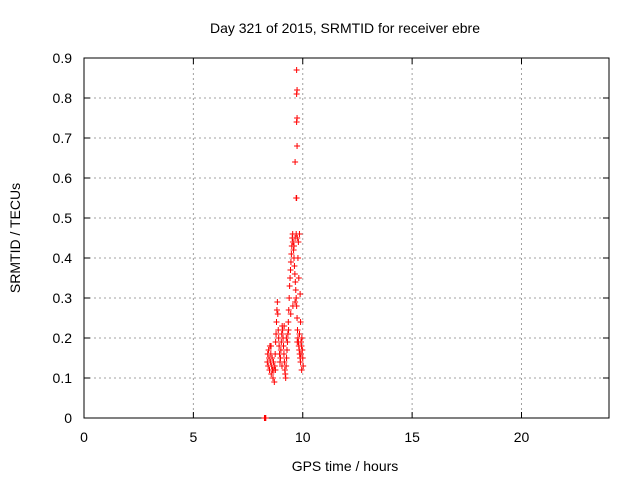  I want to click on y-tick-label: 0.2, so click(63, 338).